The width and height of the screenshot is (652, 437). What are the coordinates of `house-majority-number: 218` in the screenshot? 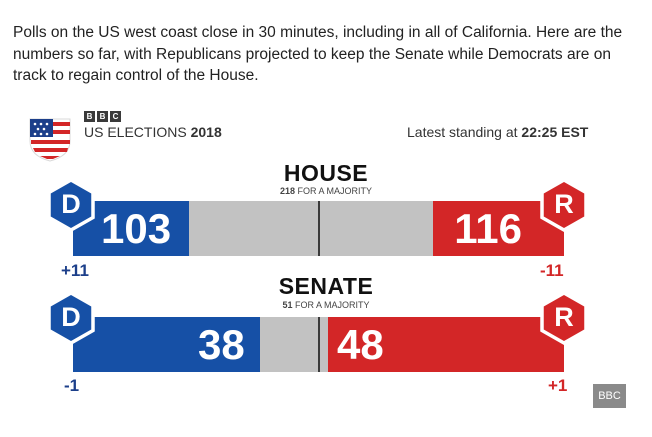 It's located at (287, 191).